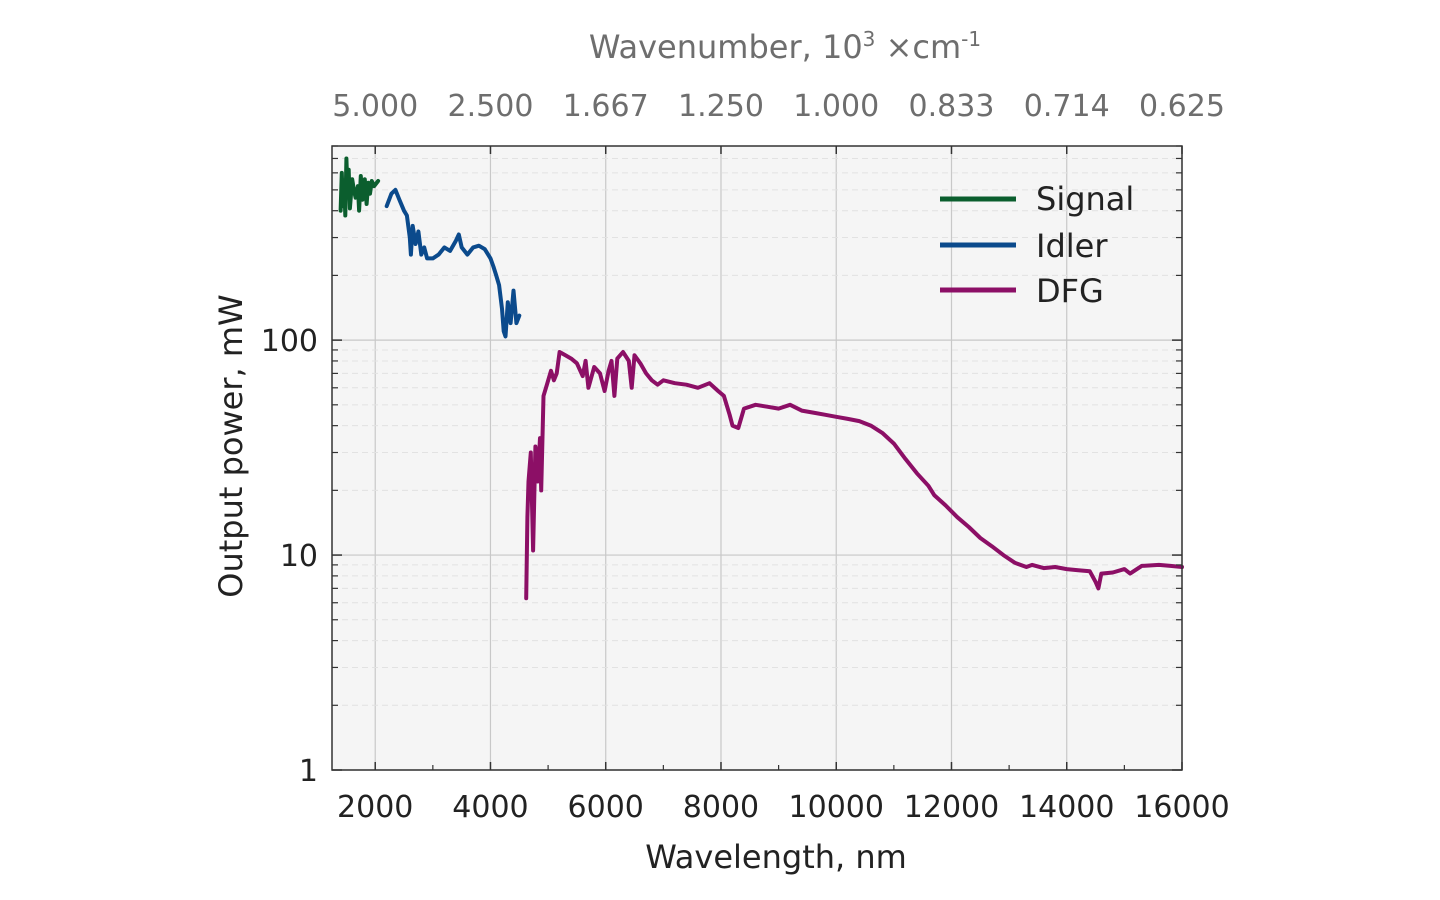 The height and width of the screenshot is (900, 1440). I want to click on top-tick-label: 1.250, so click(721, 106).